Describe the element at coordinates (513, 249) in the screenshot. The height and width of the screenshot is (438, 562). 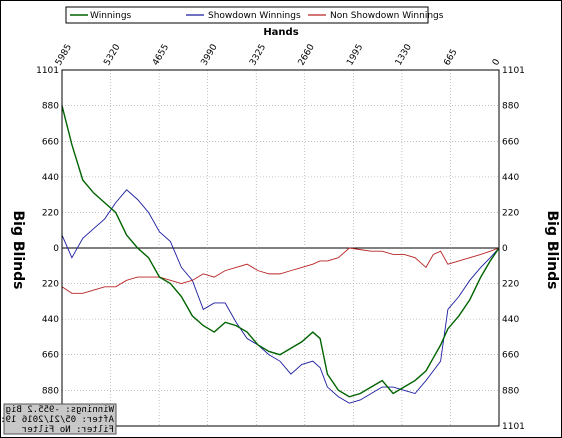
I see `y-axis-ticks-right: 1101 880 660 440 220 0 220 440 660 880 1101` at that location.